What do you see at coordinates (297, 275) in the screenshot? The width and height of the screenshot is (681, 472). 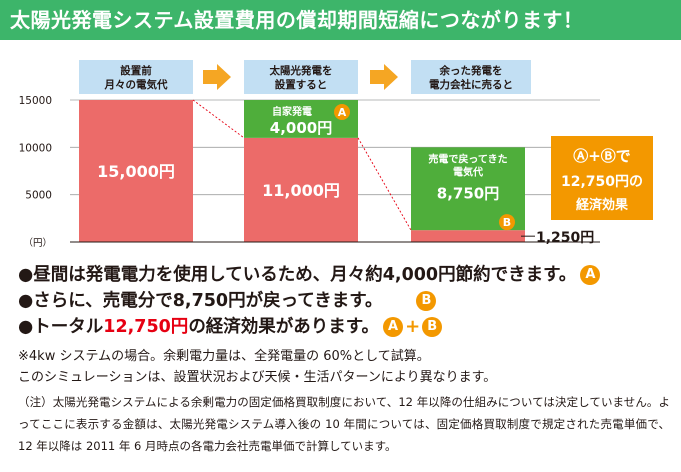 I see `bullet-1-text: ●昼間は発電電力を使用しているため、月々約4,000円節約できます。` at bounding box center [297, 275].